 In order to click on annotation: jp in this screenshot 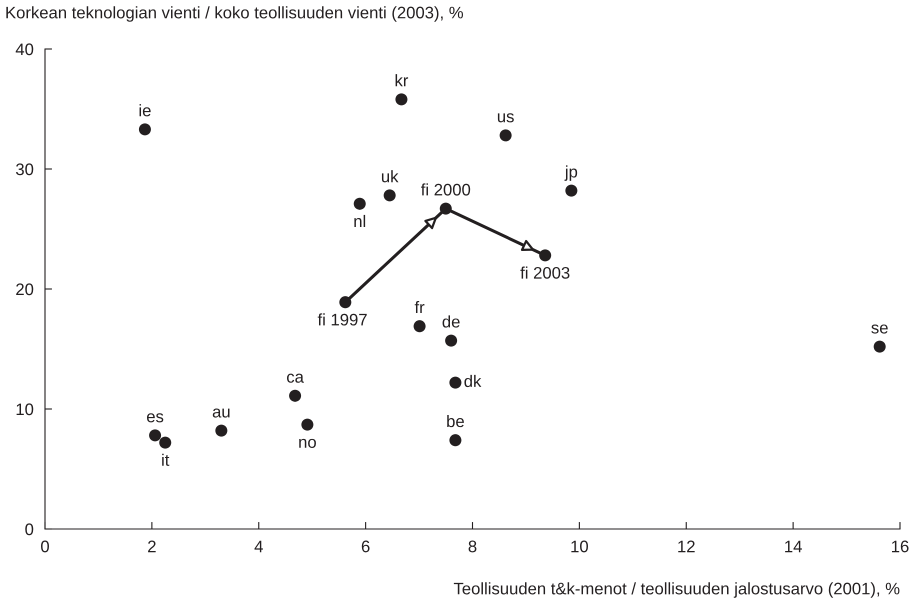, I will do `click(571, 173)`.